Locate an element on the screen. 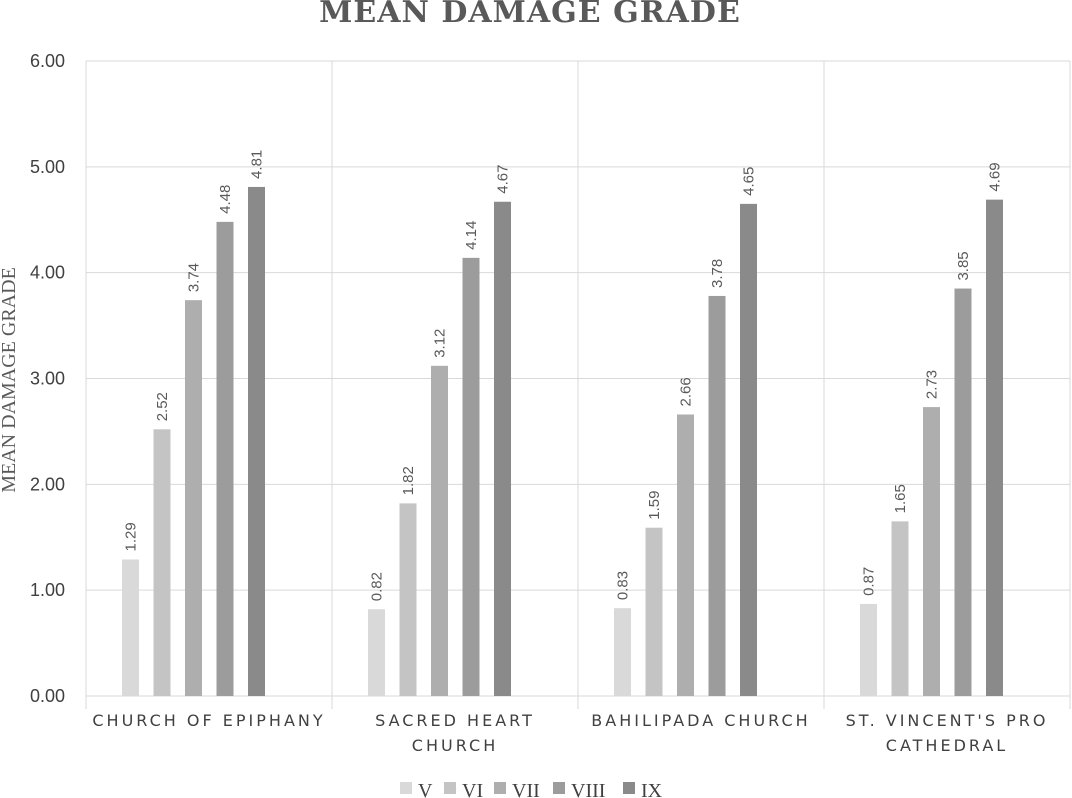 This screenshot has width=1072, height=798. data-label: 4.67 is located at coordinates (503, 179).